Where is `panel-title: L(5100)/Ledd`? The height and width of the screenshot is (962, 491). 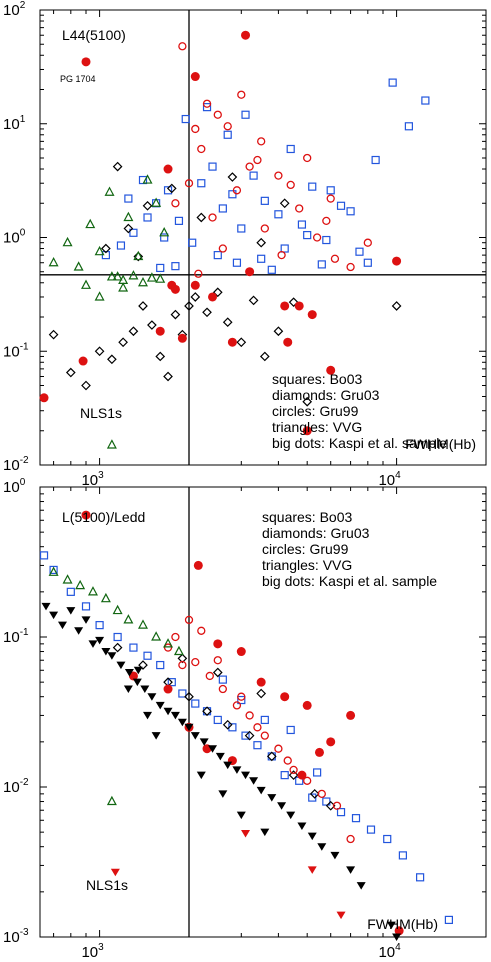
panel-title: L(5100)/Ledd is located at coordinates (103, 517).